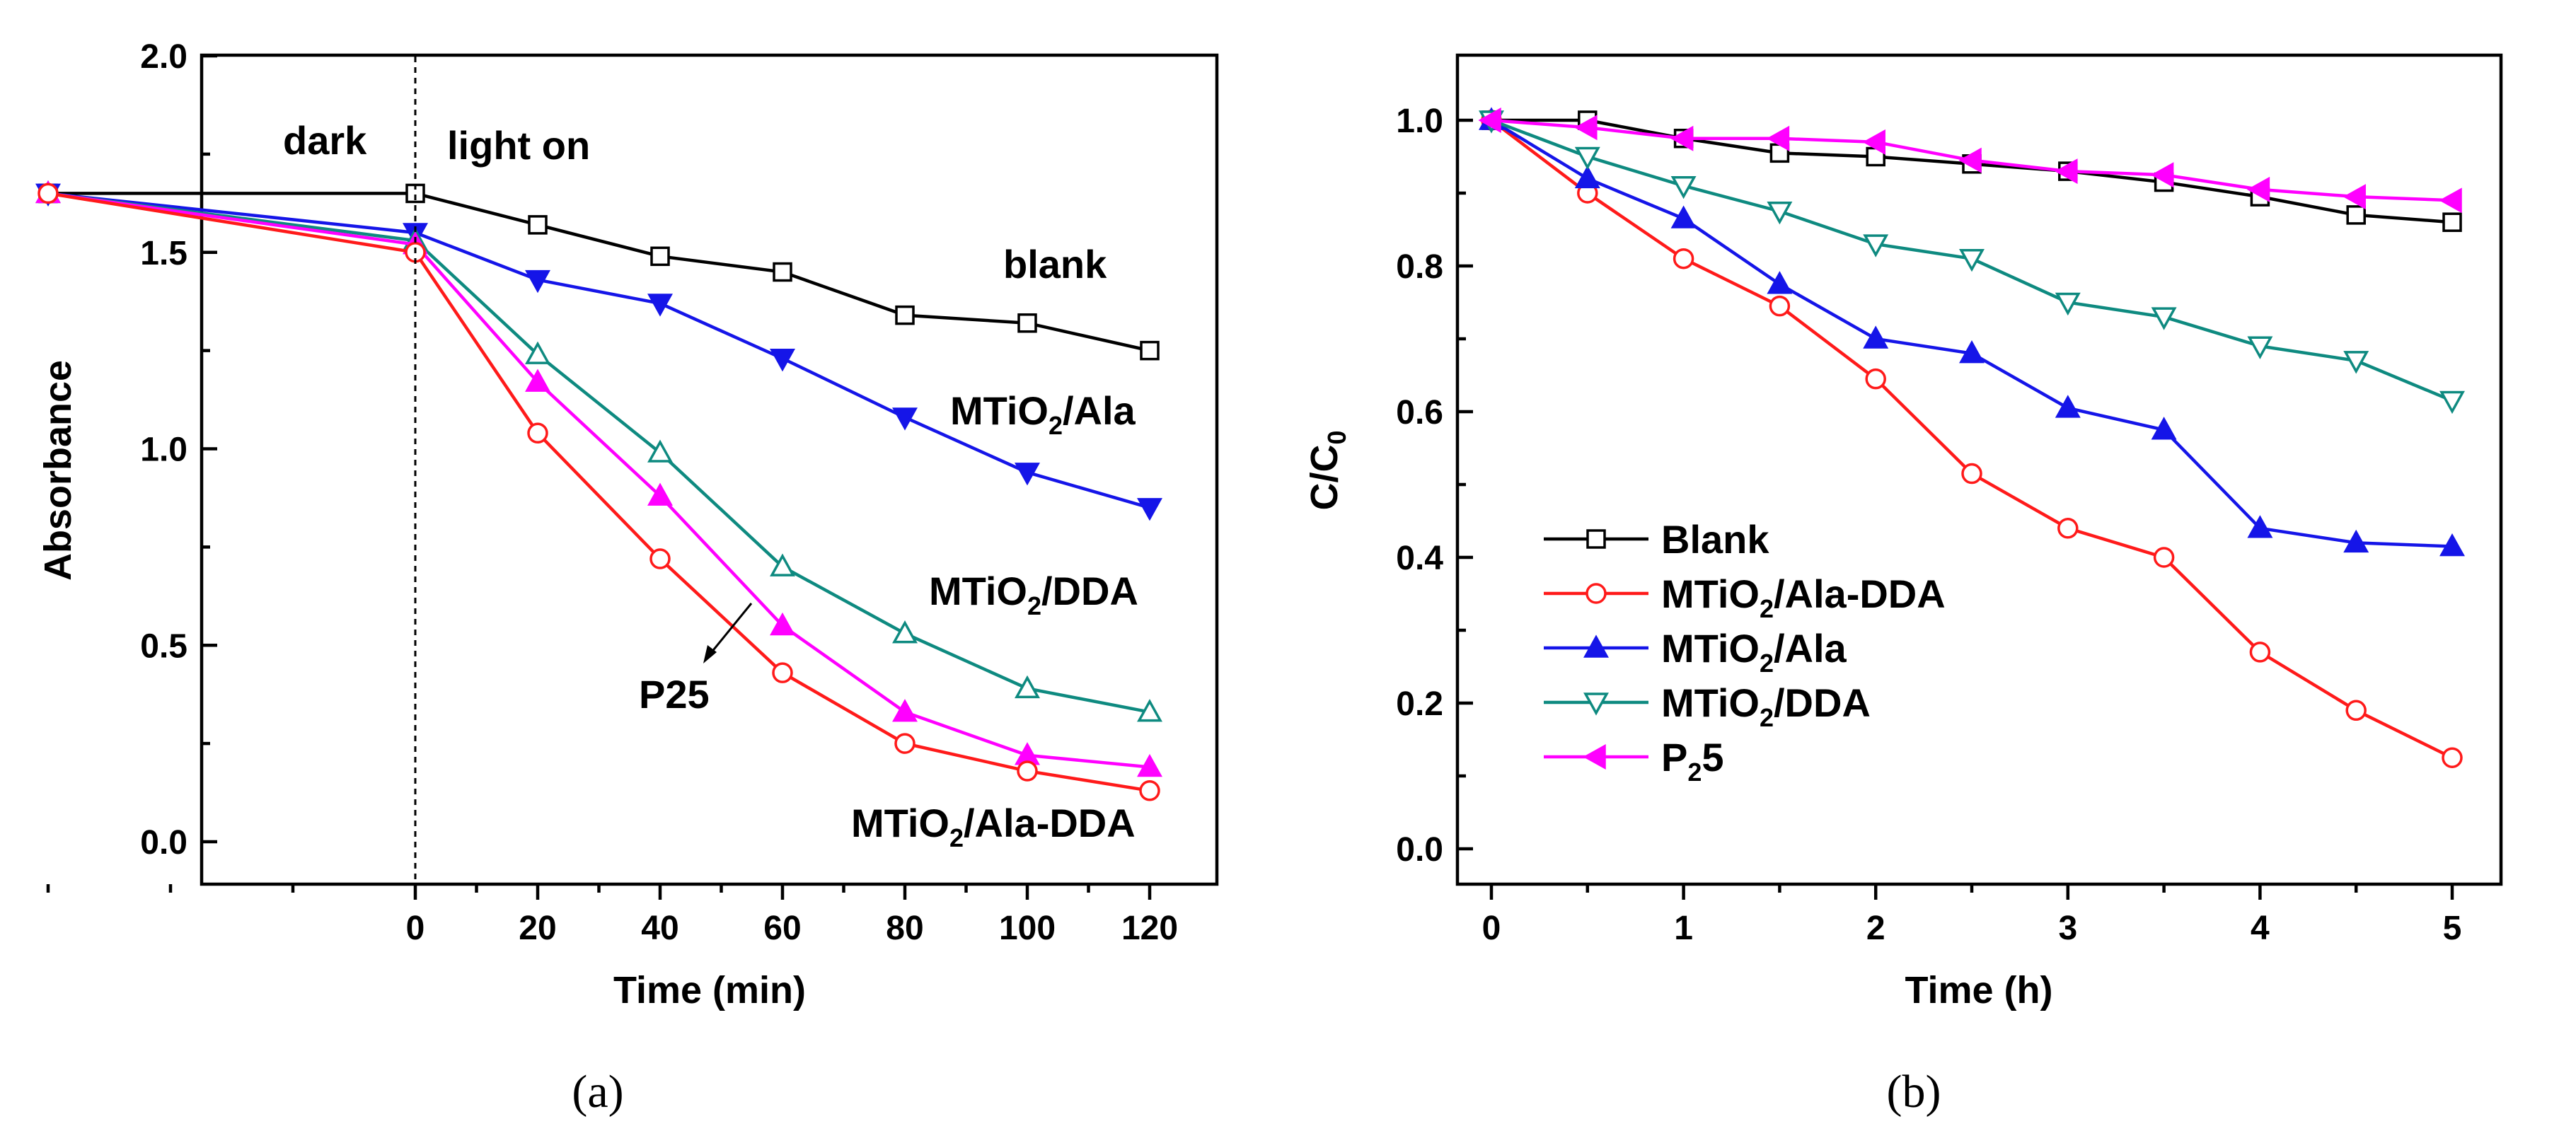 The image size is (2576, 1148). What do you see at coordinates (659, 928) in the screenshot?
I see `x-tick-label-a: 40` at bounding box center [659, 928].